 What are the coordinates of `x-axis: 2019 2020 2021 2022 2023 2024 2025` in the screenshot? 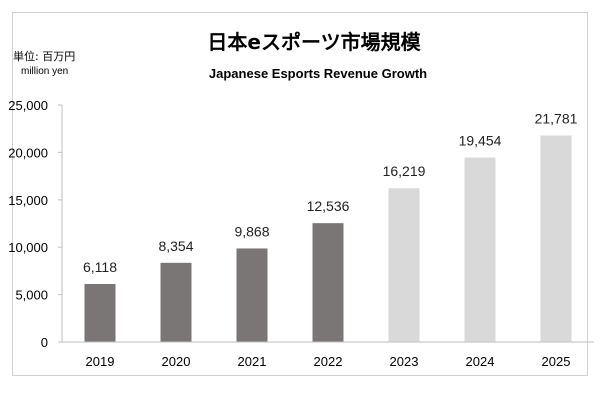 It's located at (328, 355).